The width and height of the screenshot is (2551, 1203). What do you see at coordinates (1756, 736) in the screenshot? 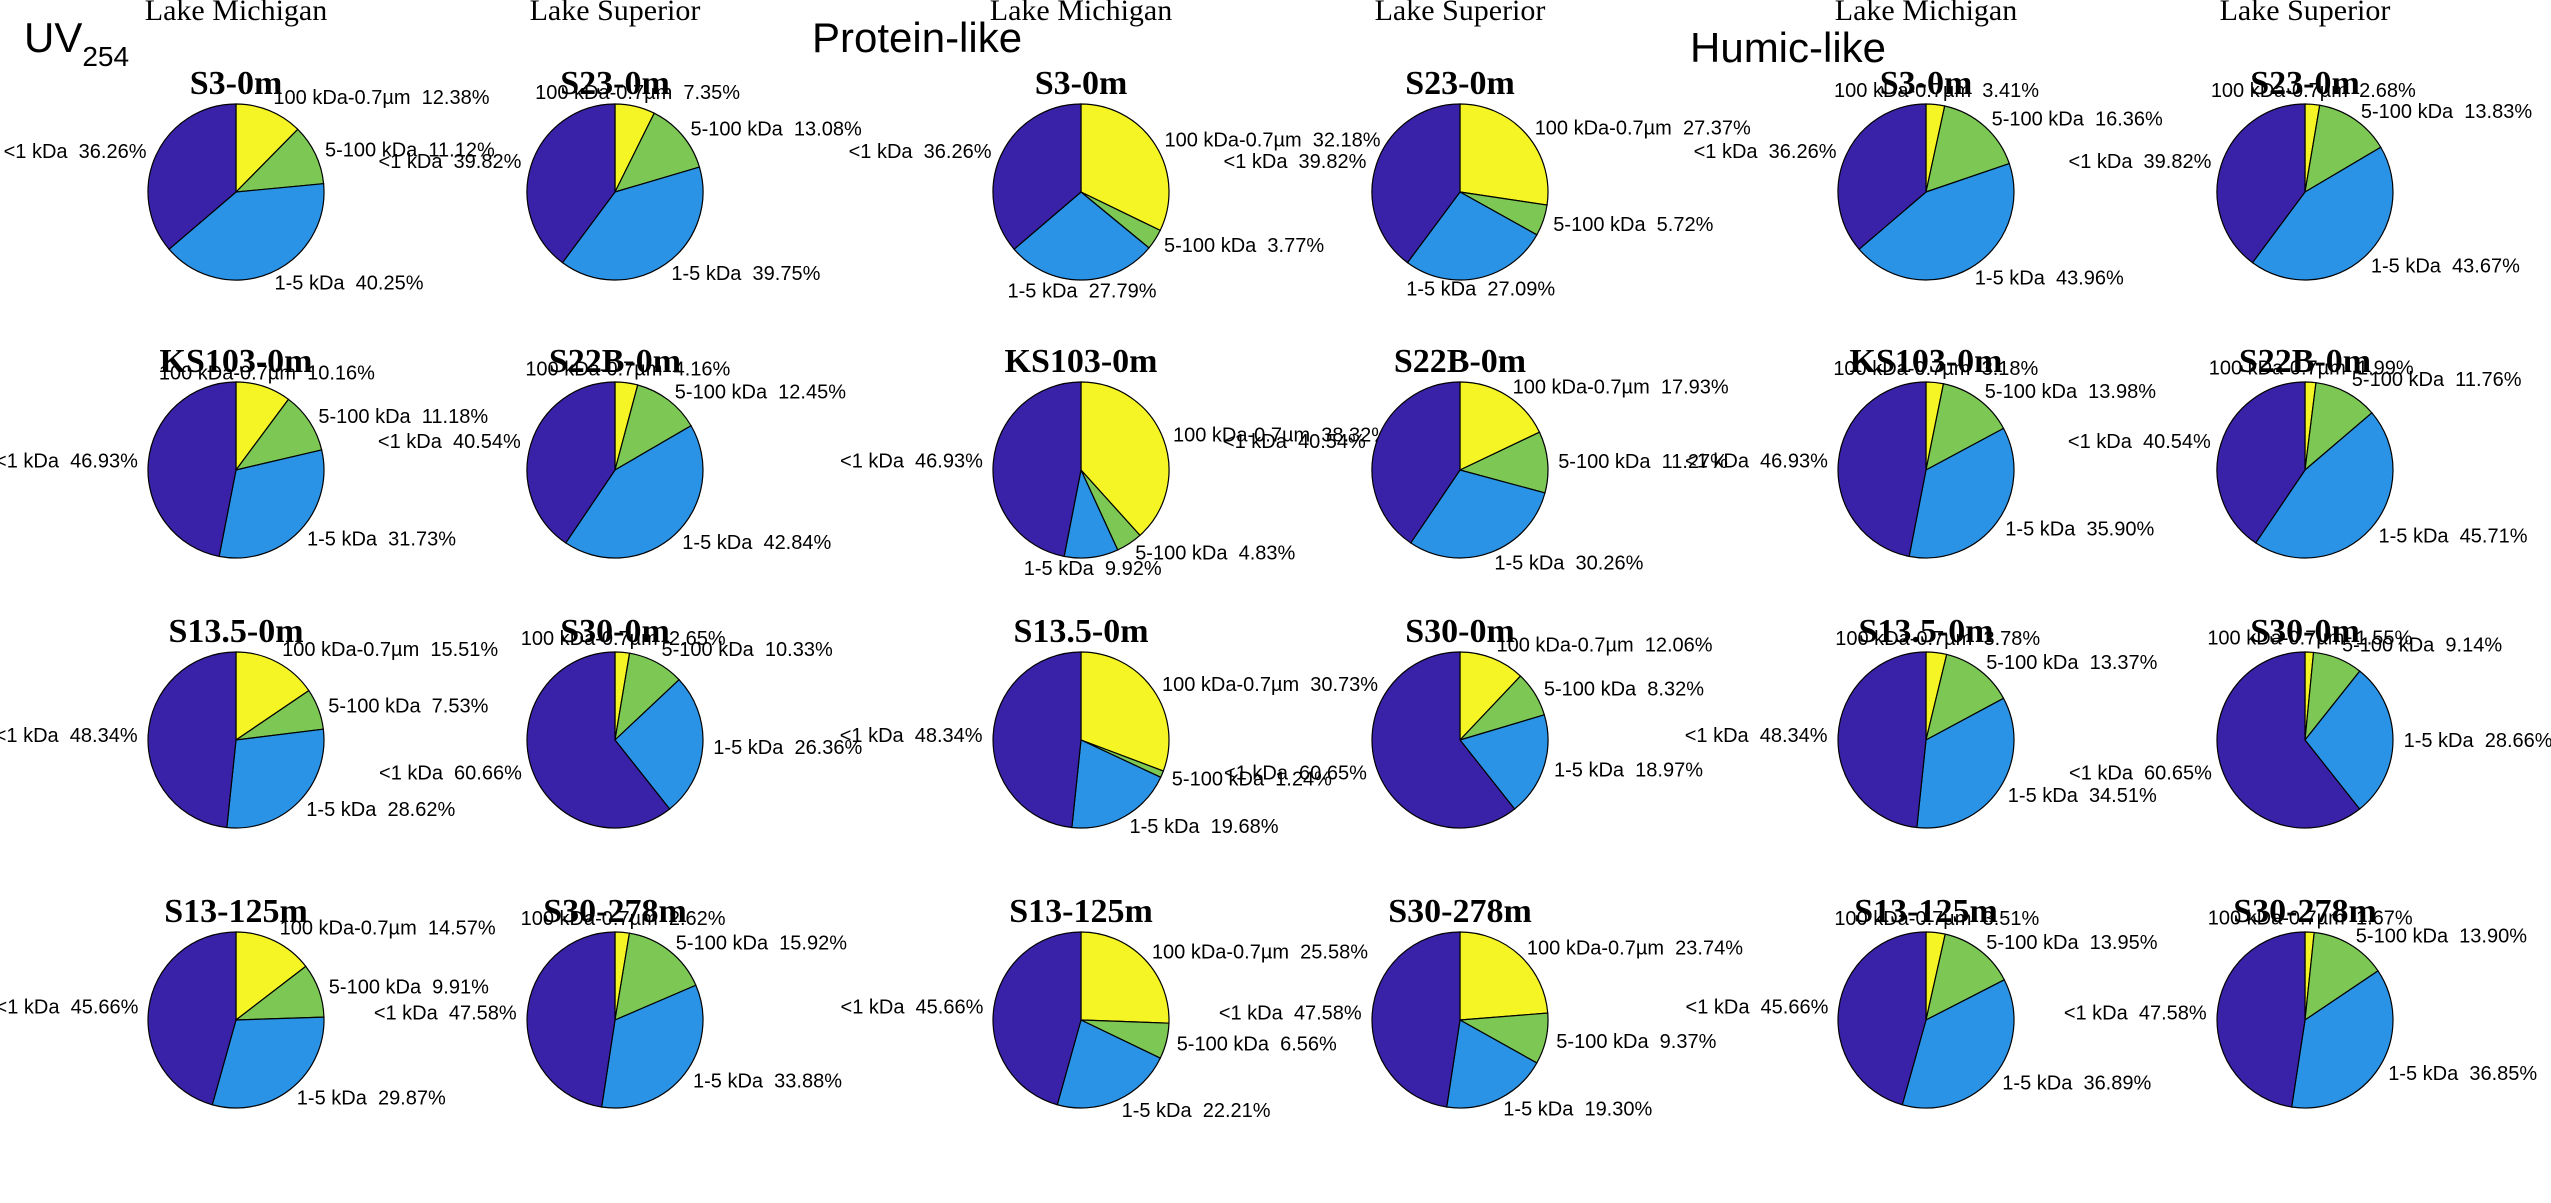
I see `data-label: <1 kDa 48.34%` at bounding box center [1756, 736].